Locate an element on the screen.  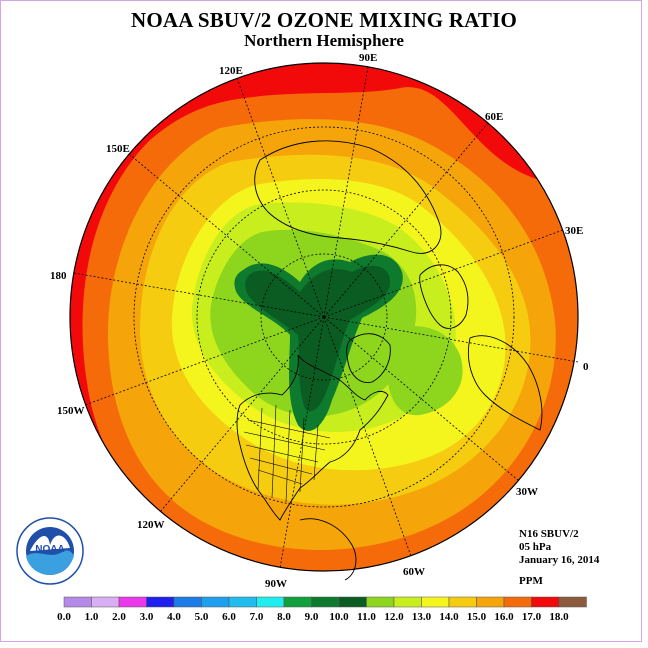
legend-boxes is located at coordinates (325, 602).